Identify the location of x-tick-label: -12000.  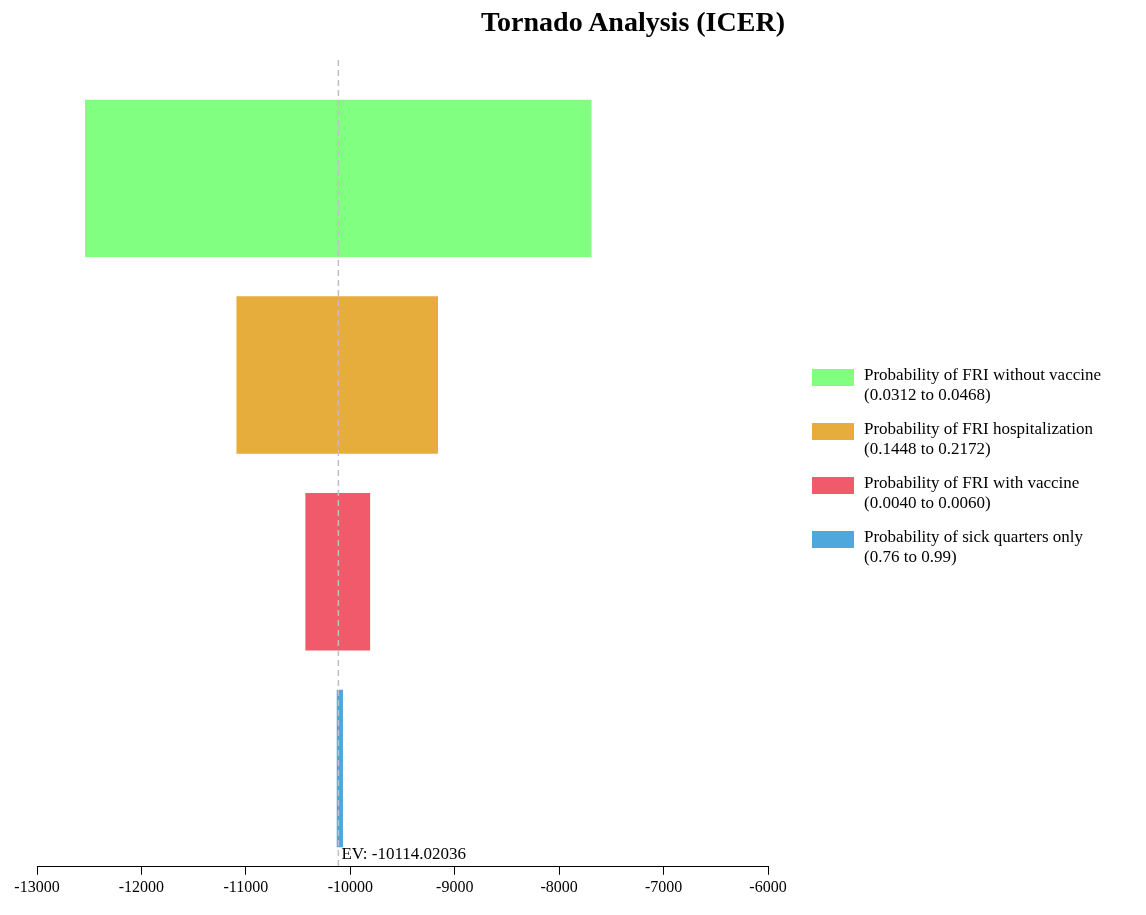
(141, 886).